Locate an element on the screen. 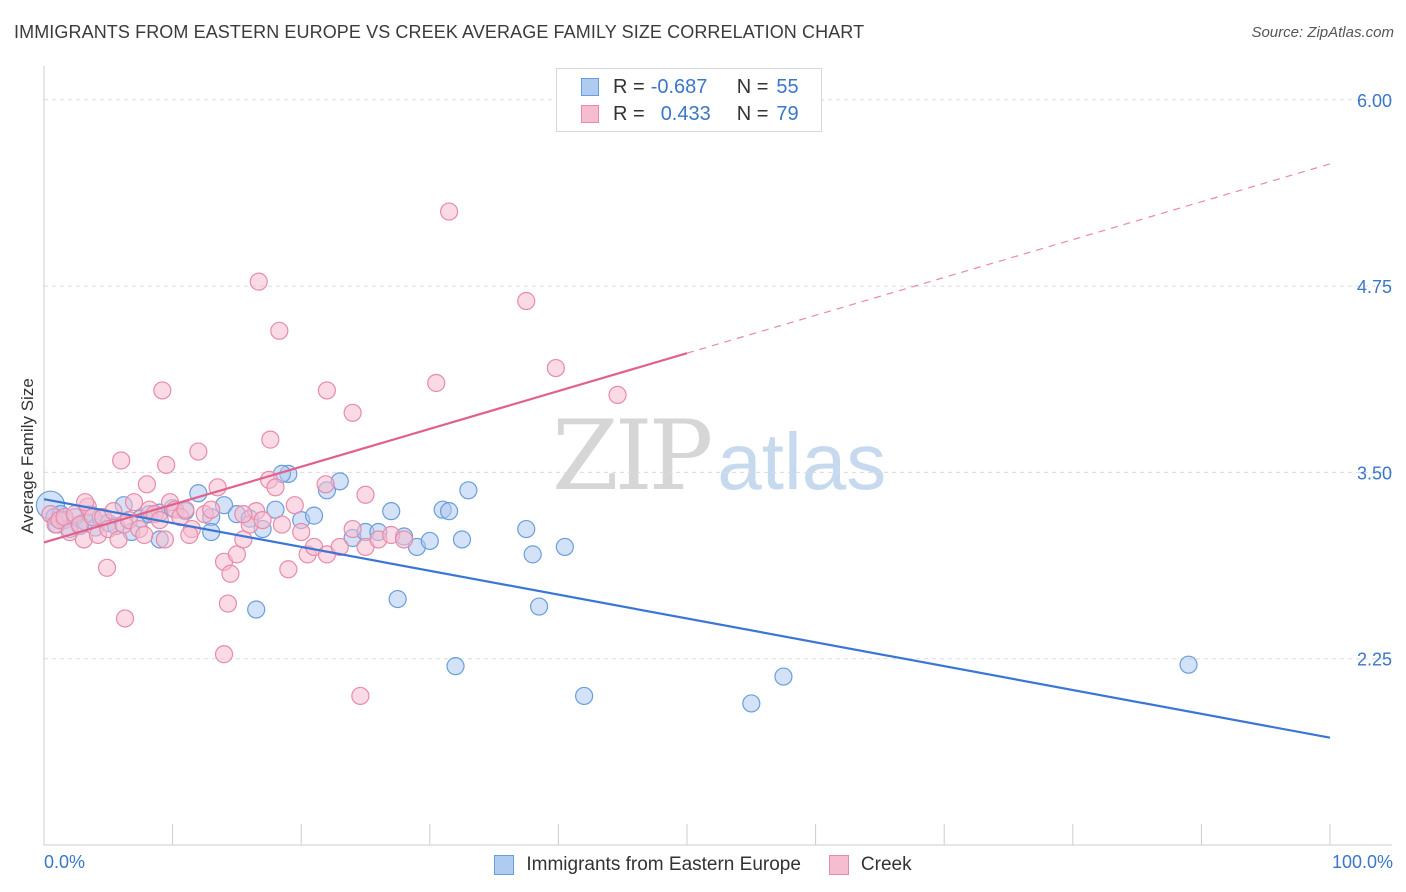 The width and height of the screenshot is (1406, 892). y-axis-label: Average Family Size is located at coordinates (27, 456).